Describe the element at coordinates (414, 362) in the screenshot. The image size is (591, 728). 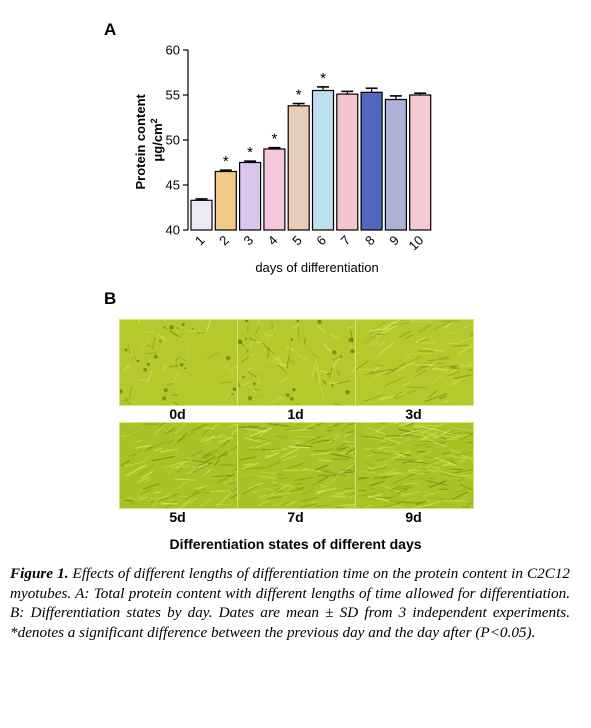
I see `micrograph-3d` at that location.